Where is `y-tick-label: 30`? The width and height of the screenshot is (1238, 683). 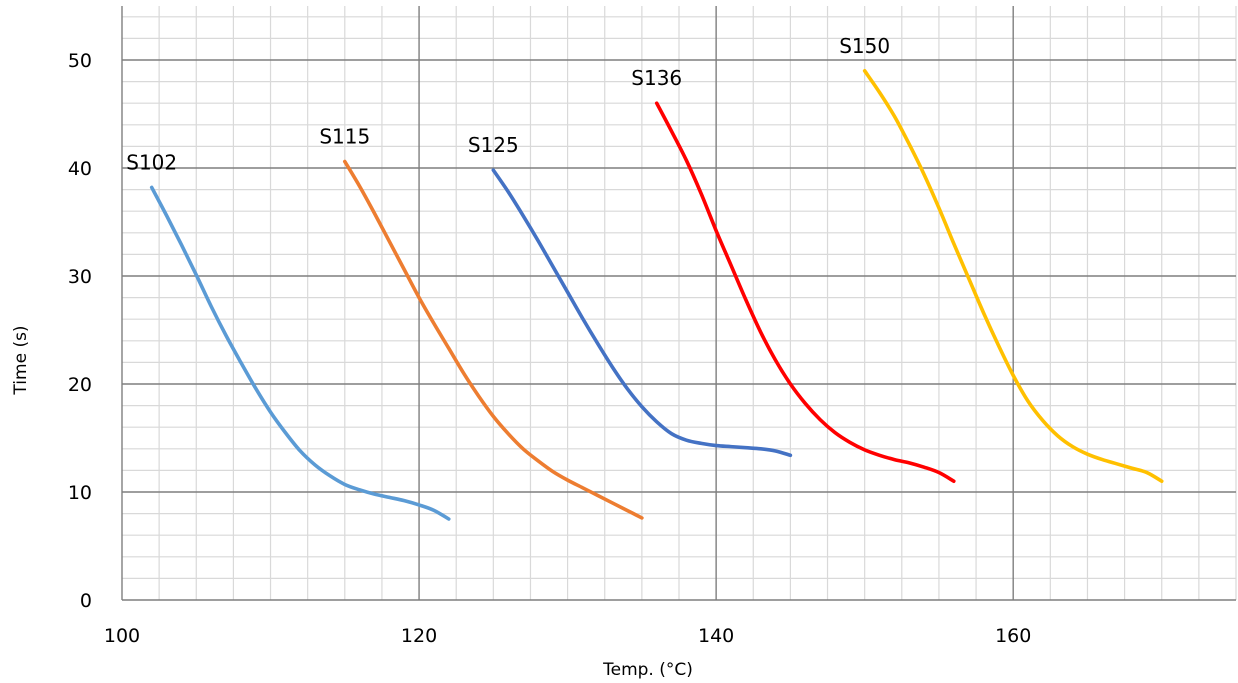
y-tick-label: 30 is located at coordinates (80, 277).